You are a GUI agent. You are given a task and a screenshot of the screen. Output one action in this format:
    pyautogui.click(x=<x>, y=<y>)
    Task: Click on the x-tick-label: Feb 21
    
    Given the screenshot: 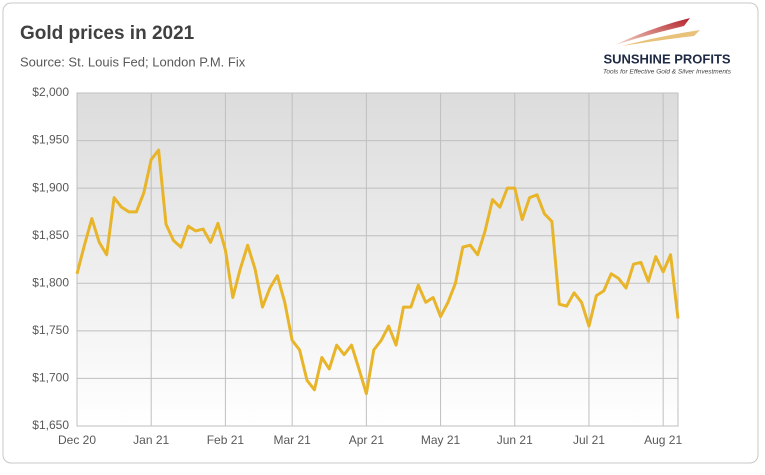 What is the action you would take?
    pyautogui.click(x=226, y=440)
    